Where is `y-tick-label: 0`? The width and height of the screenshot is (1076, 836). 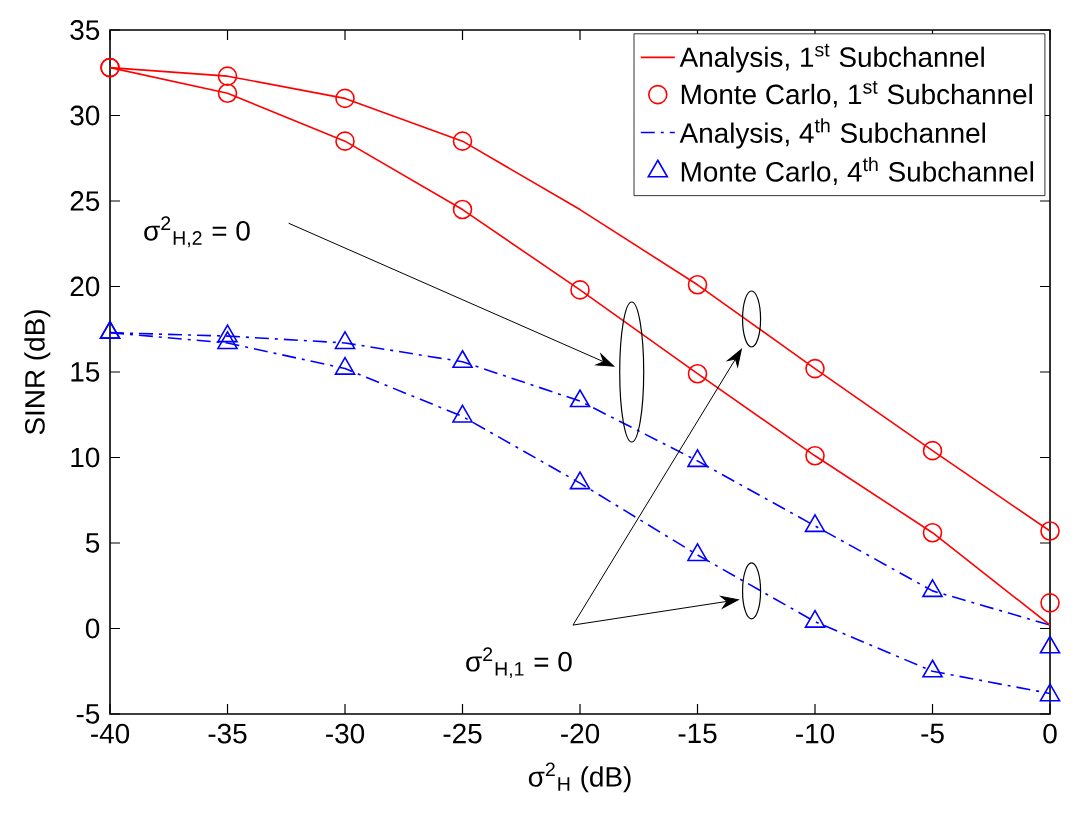 y-tick-label: 0 is located at coordinates (92, 628).